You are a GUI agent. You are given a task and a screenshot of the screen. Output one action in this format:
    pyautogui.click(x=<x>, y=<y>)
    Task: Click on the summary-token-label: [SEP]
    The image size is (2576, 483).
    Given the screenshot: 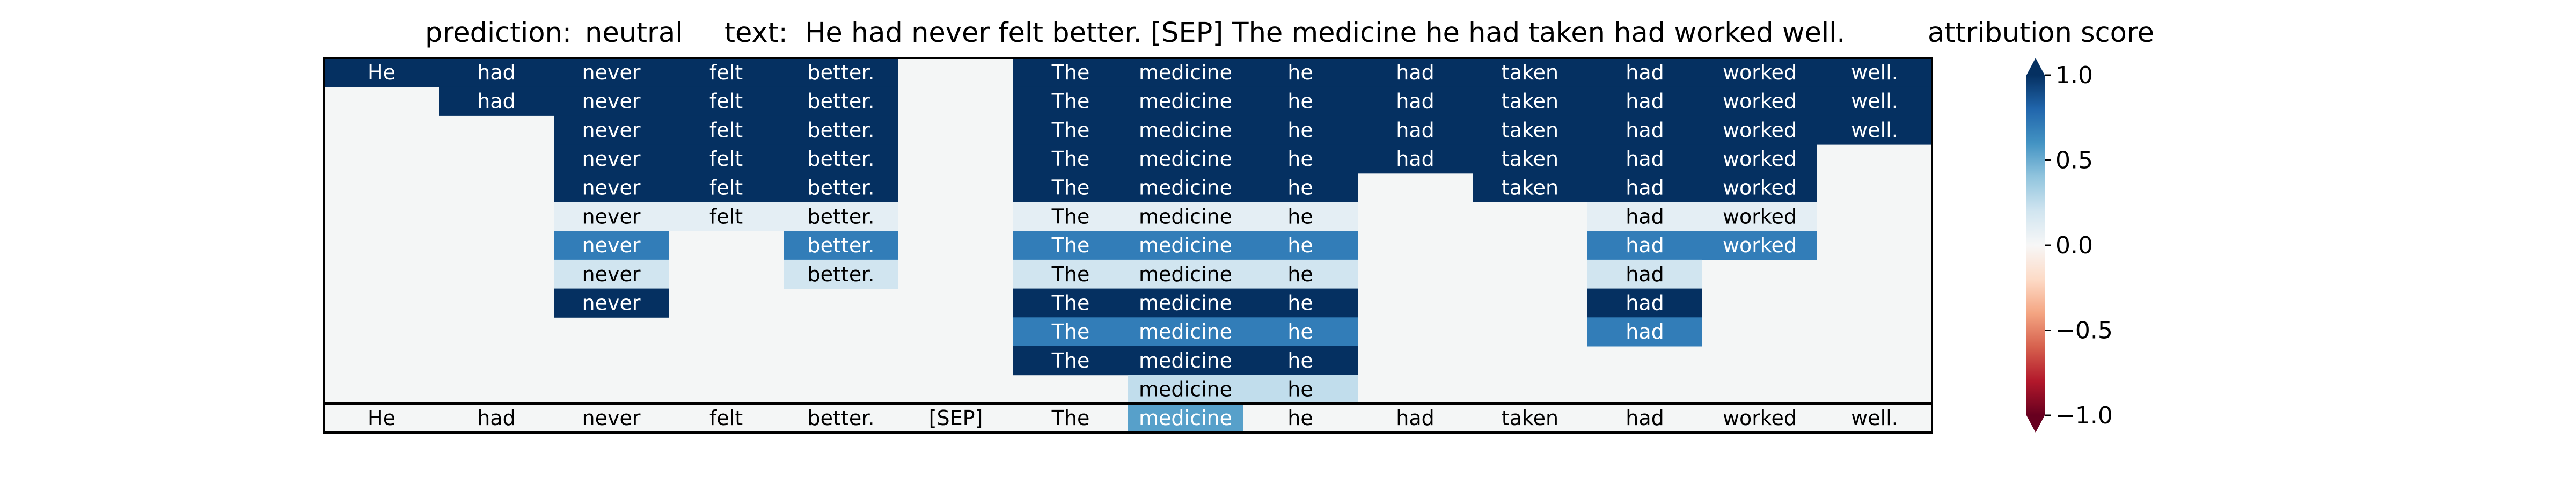 What is the action you would take?
    pyautogui.click(x=956, y=418)
    